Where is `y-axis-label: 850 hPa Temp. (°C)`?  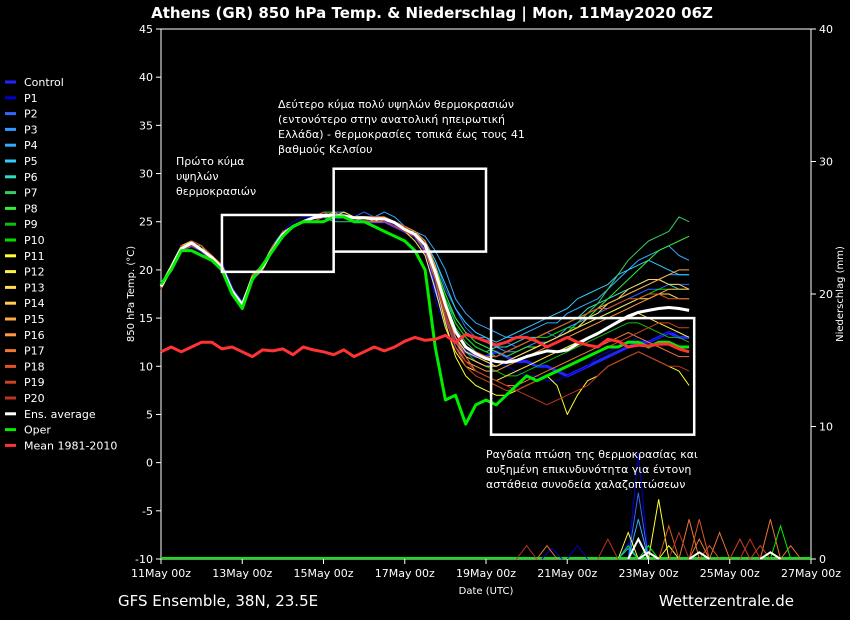 y-axis-label: 850 hPa Temp. (°C) is located at coordinates (131, 294).